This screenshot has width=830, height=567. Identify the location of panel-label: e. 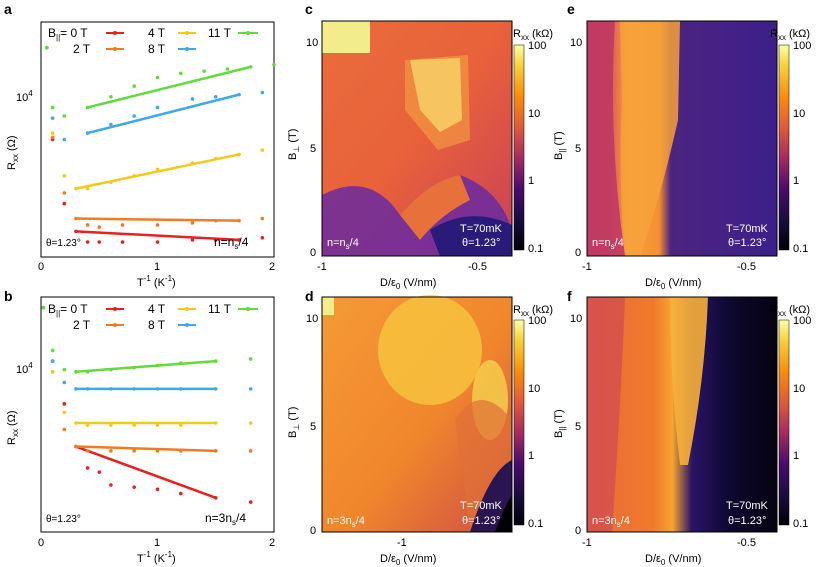
(571, 9).